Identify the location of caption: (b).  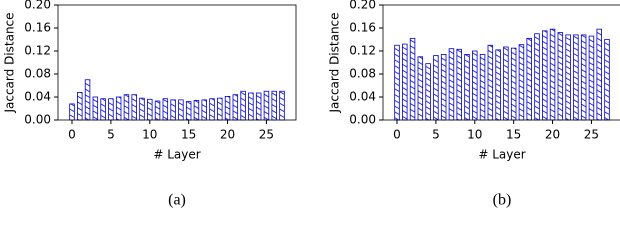
(502, 200).